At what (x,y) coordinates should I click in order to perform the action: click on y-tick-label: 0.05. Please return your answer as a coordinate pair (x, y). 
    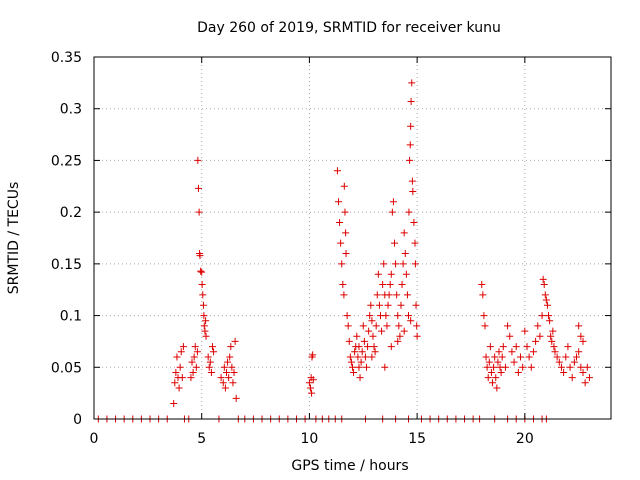
    Looking at the image, I should click on (66, 368).